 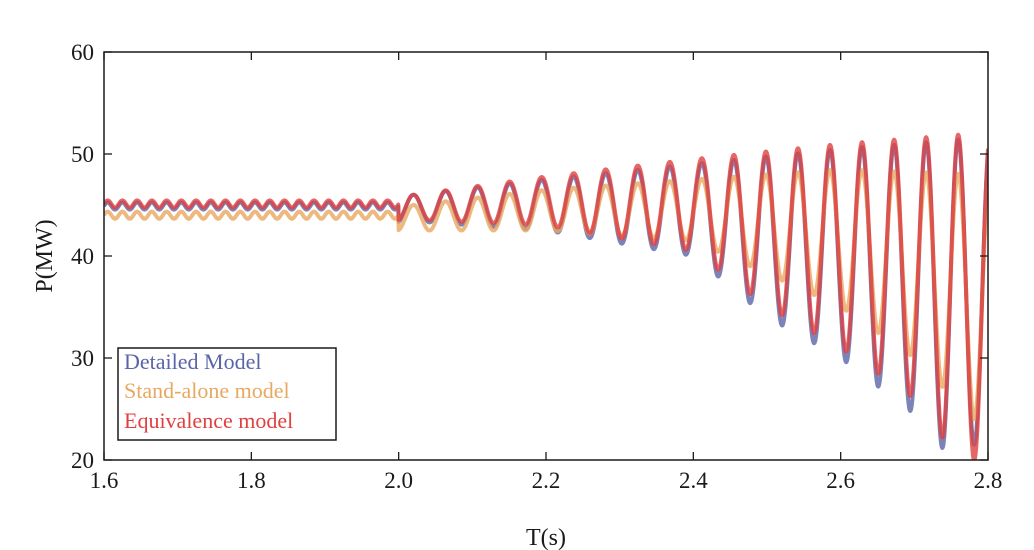 I want to click on x-axis-label: T(s), so click(x=546, y=537).